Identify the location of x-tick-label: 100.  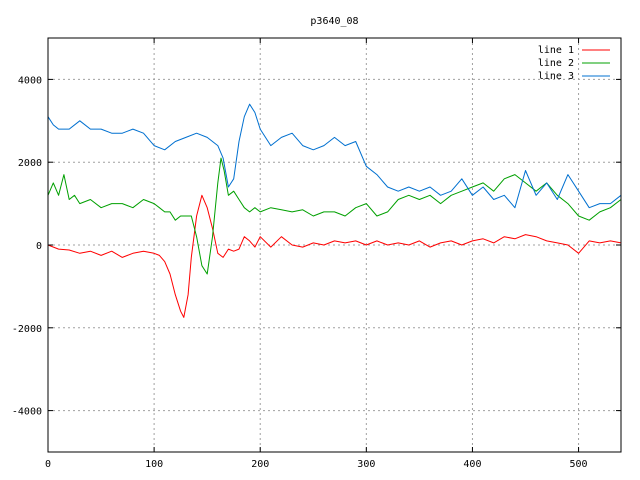
(154, 464).